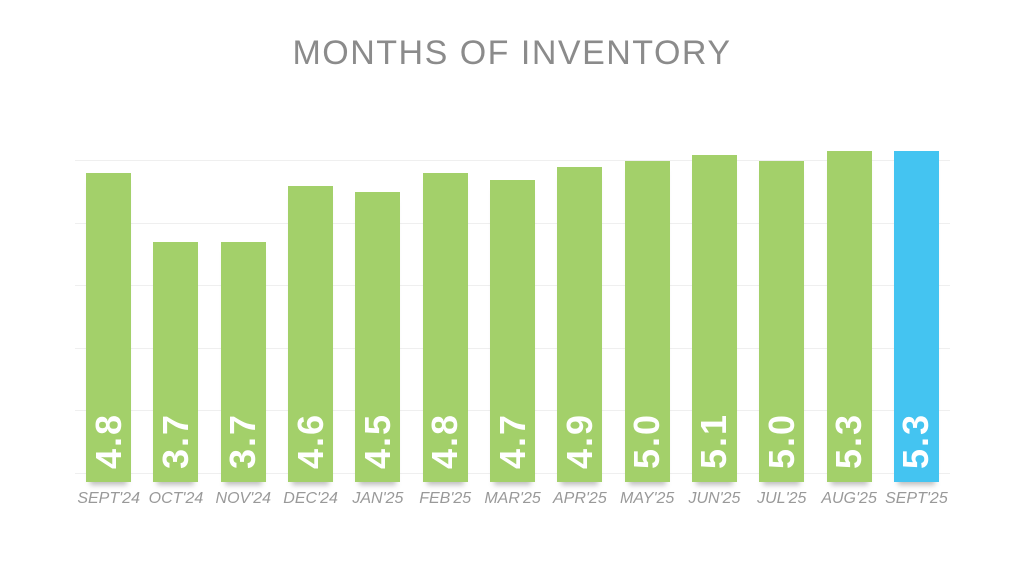  I want to click on bar: 4.6, so click(311, 334).